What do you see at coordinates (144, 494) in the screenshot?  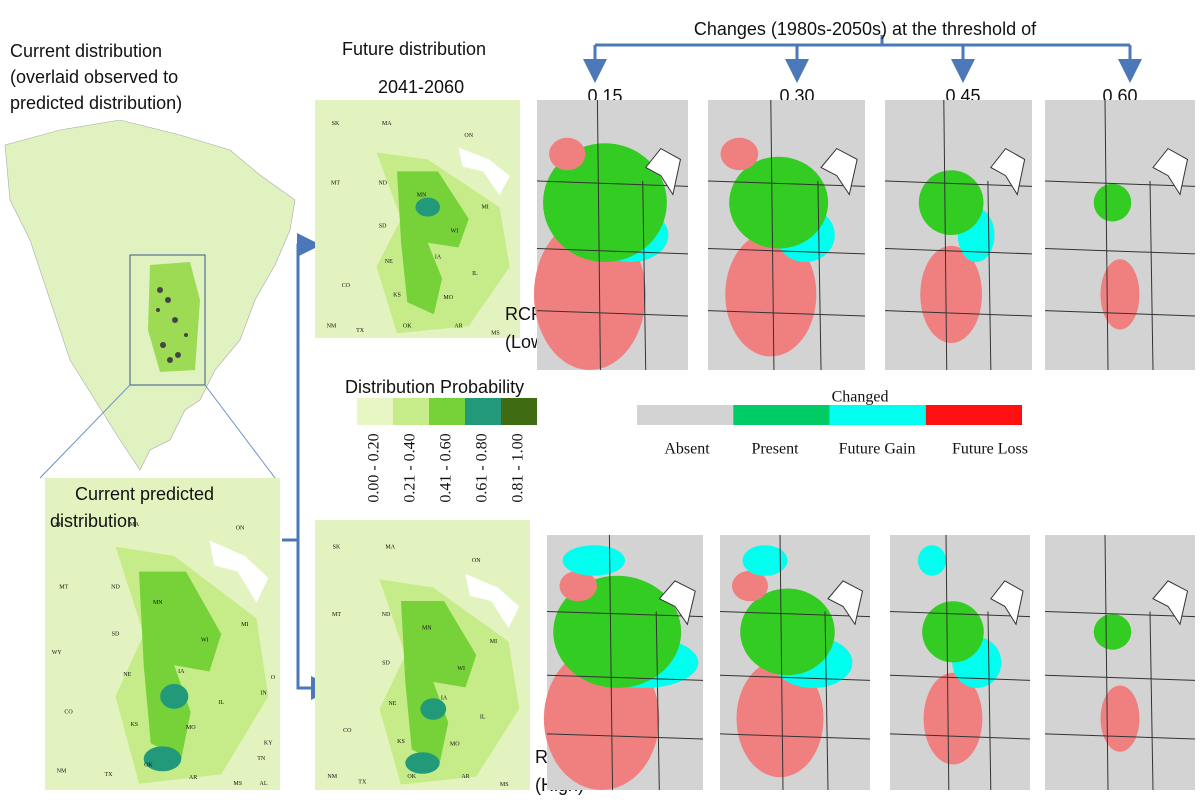 I see `map-title: Current predicted` at bounding box center [144, 494].